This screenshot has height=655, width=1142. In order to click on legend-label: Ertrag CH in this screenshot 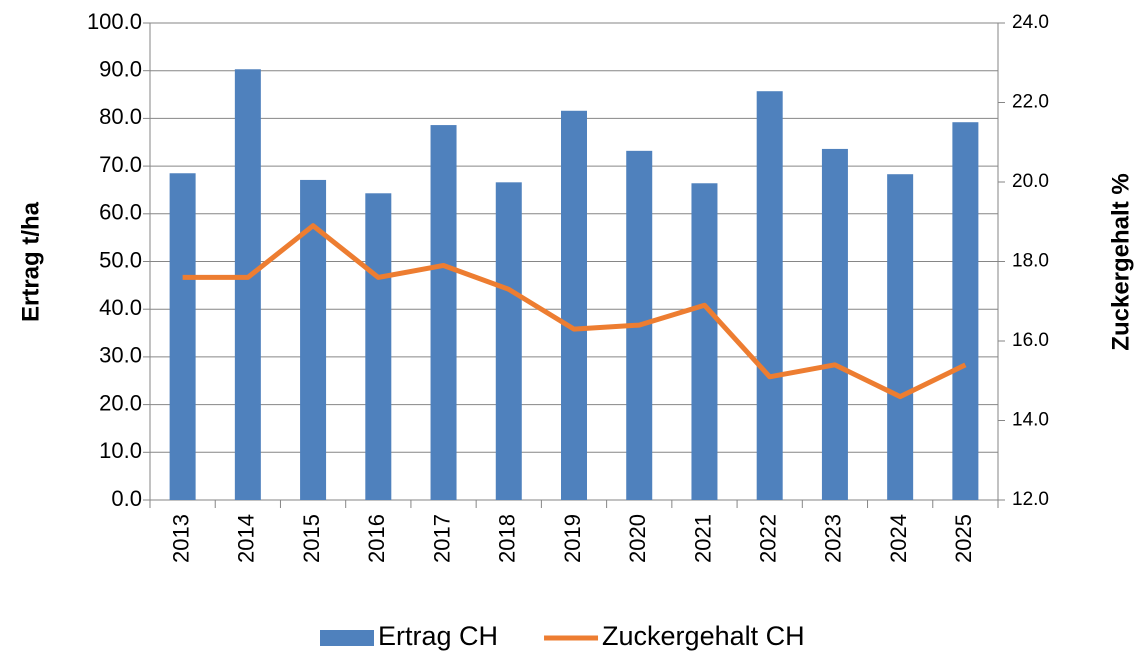, I will do `click(438, 636)`.